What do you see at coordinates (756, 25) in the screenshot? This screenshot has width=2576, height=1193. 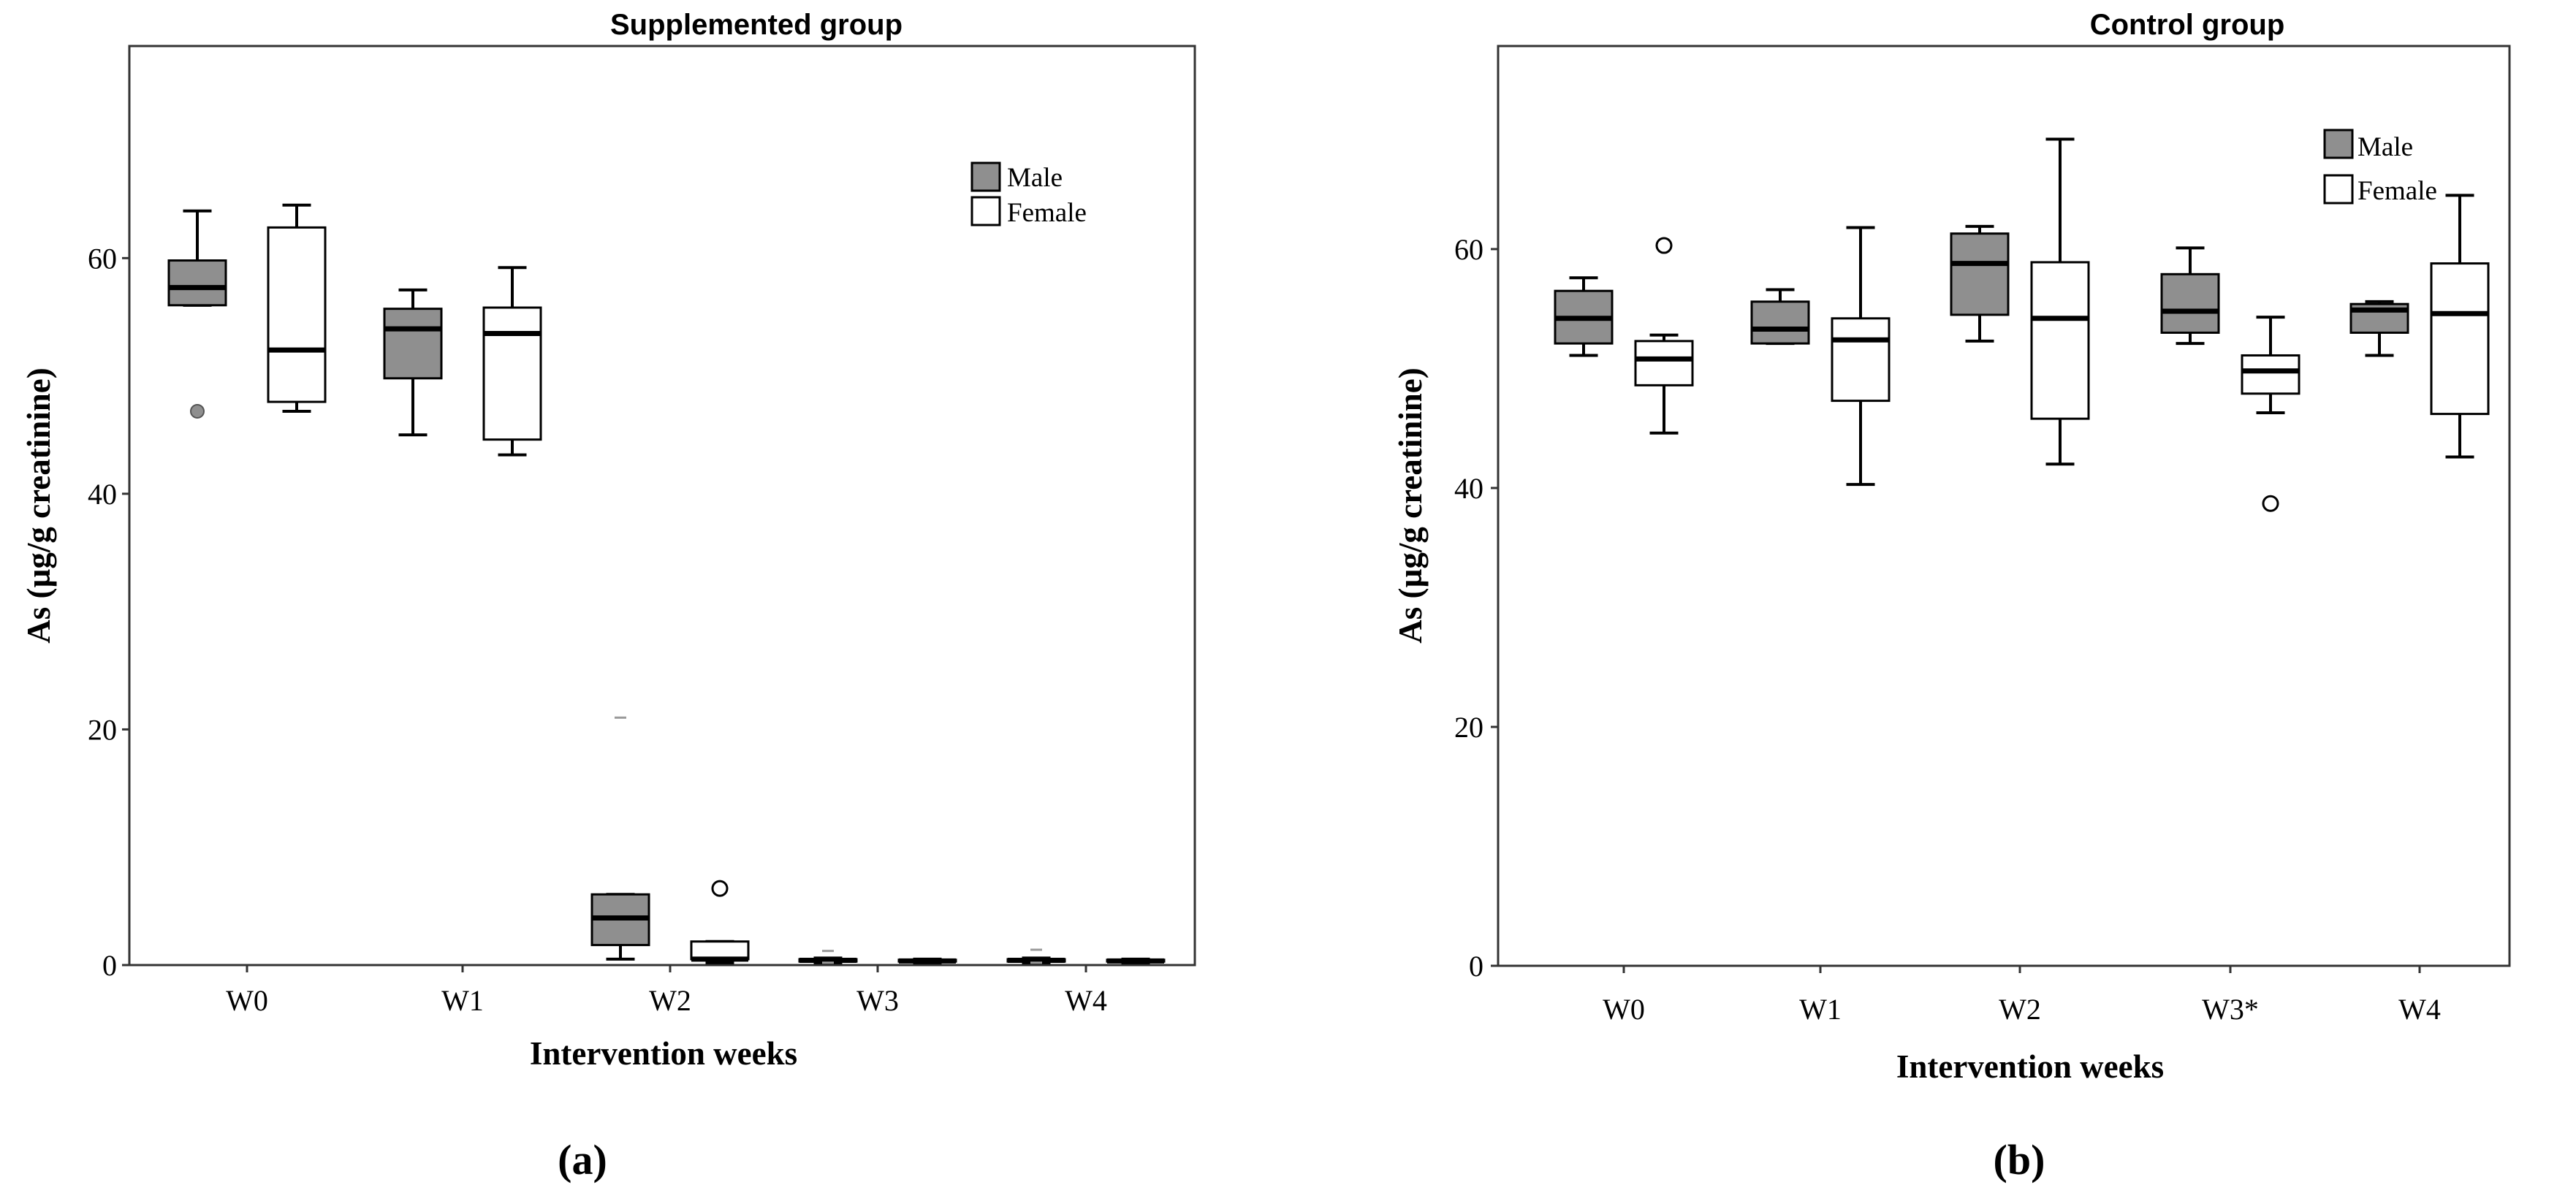 I see `chart-title: Supplemented group` at bounding box center [756, 25].